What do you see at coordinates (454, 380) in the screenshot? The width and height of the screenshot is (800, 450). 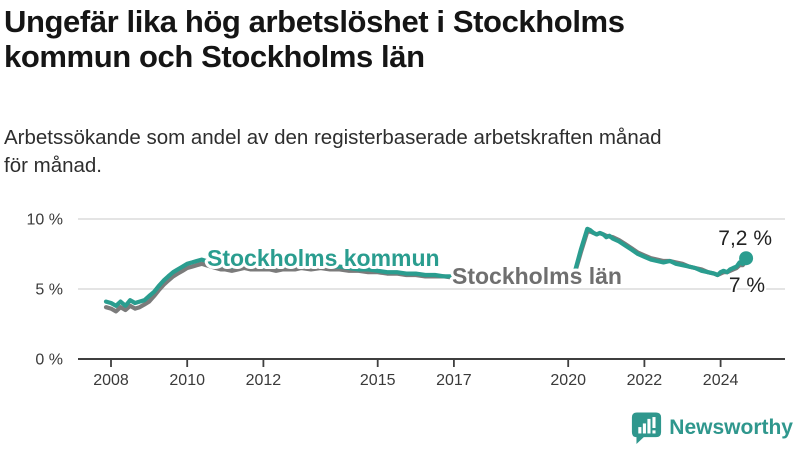 I see `x-tick-label: 2017` at bounding box center [454, 380].